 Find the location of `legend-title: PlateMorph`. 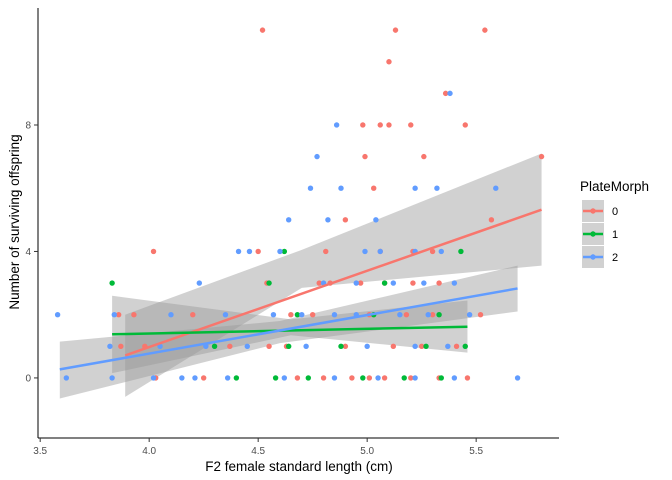

legend-title: PlateMorph is located at coordinates (614, 186).